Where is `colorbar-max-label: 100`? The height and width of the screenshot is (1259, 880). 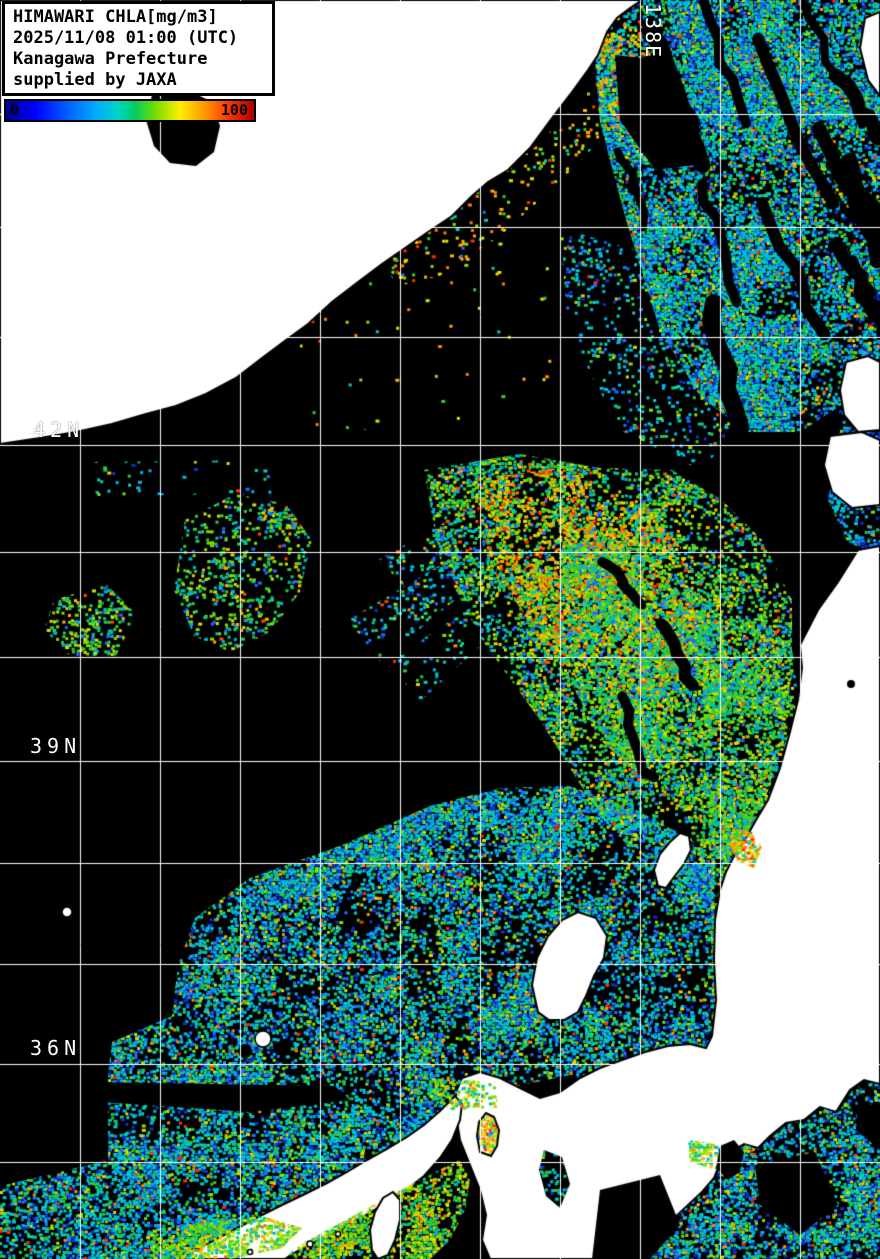
colorbar-max-label: 100 is located at coordinates (234, 110).